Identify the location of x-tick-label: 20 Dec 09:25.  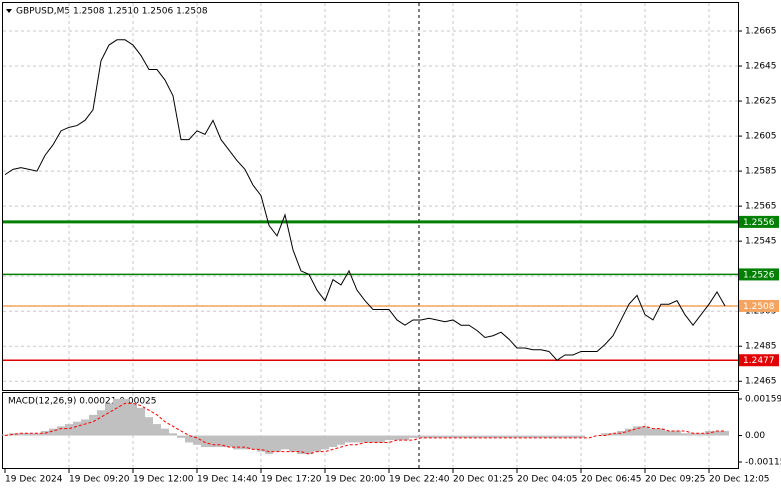
(675, 480).